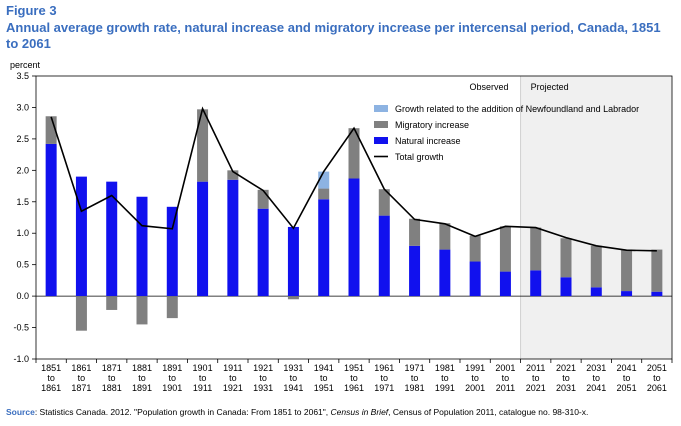  I want to click on legend-swatch-natural, so click(381, 140).